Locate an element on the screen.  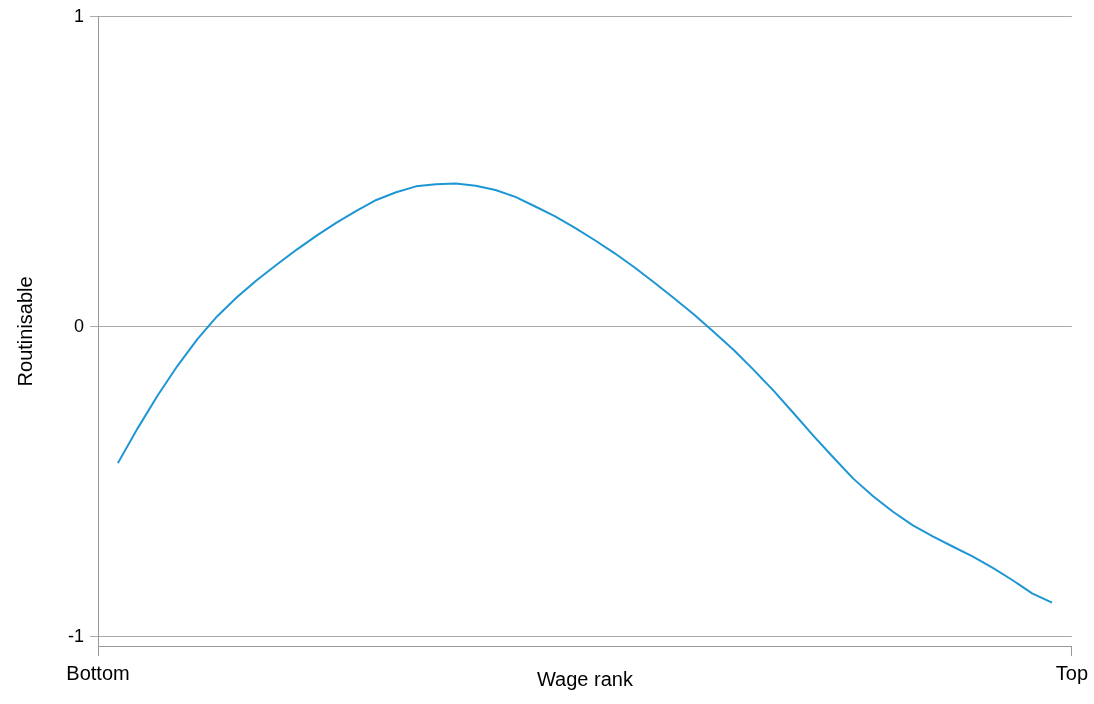
x-axis-title: Wage rank is located at coordinates (585, 678).